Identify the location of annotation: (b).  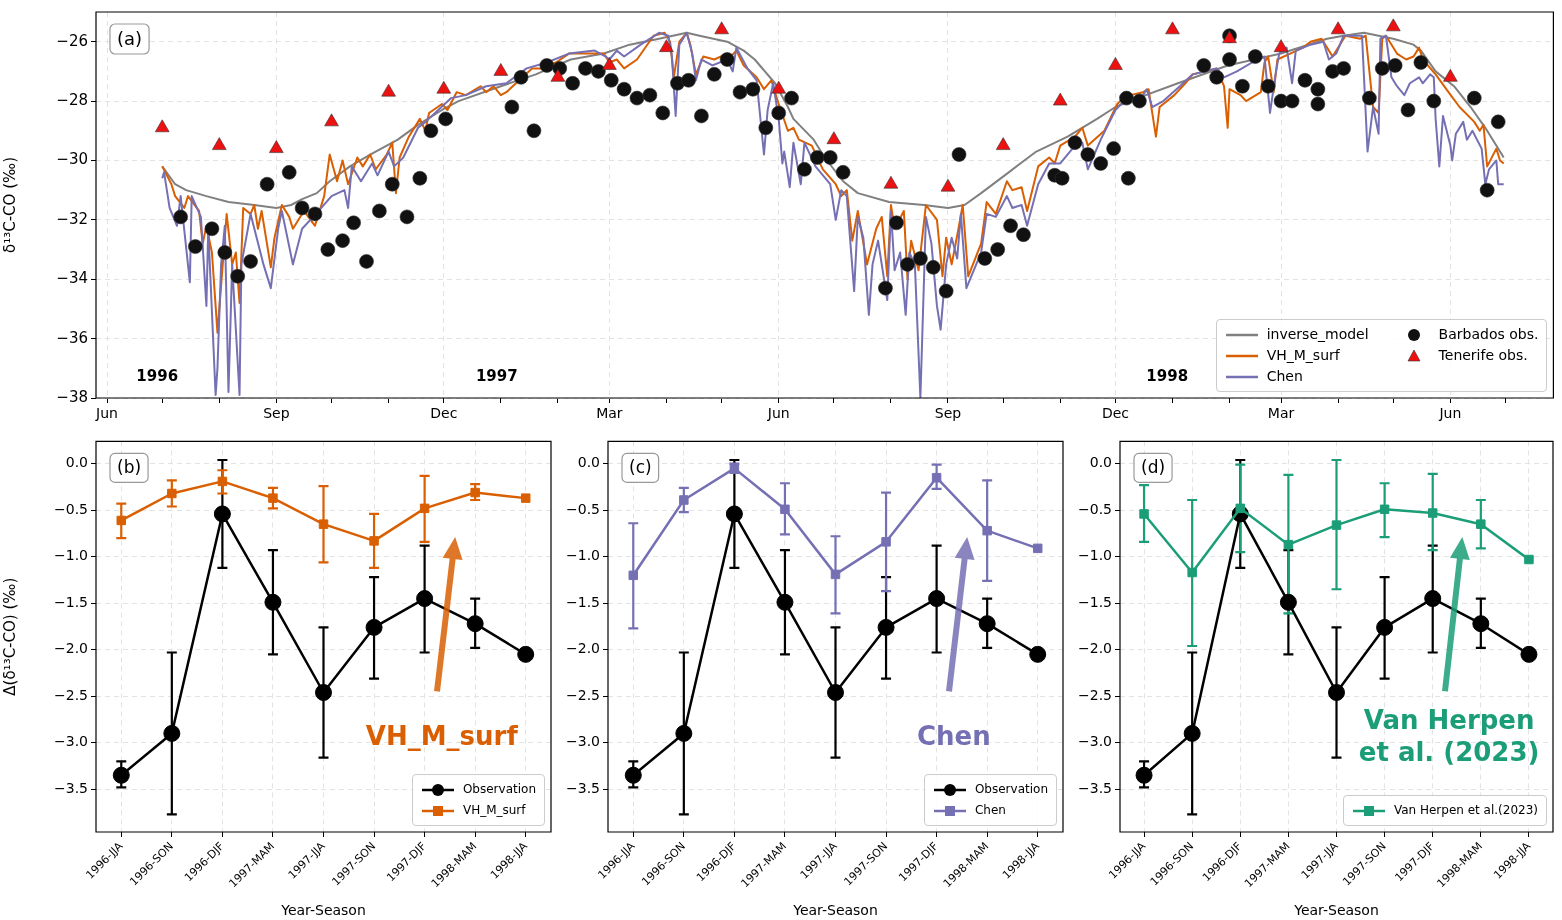
(129, 467).